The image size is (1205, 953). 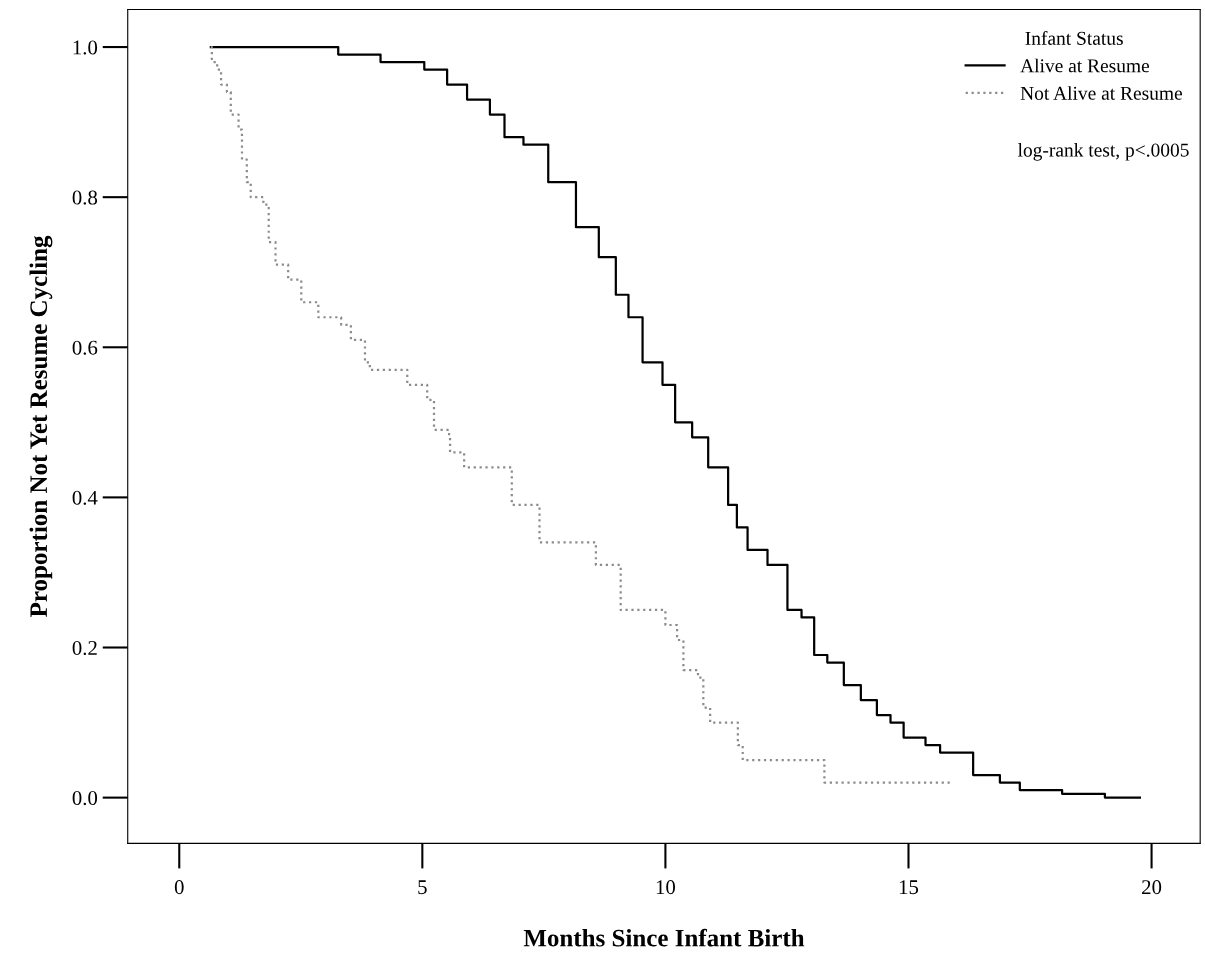 What do you see at coordinates (85, 798) in the screenshot?
I see `y-tick-label: 0.0` at bounding box center [85, 798].